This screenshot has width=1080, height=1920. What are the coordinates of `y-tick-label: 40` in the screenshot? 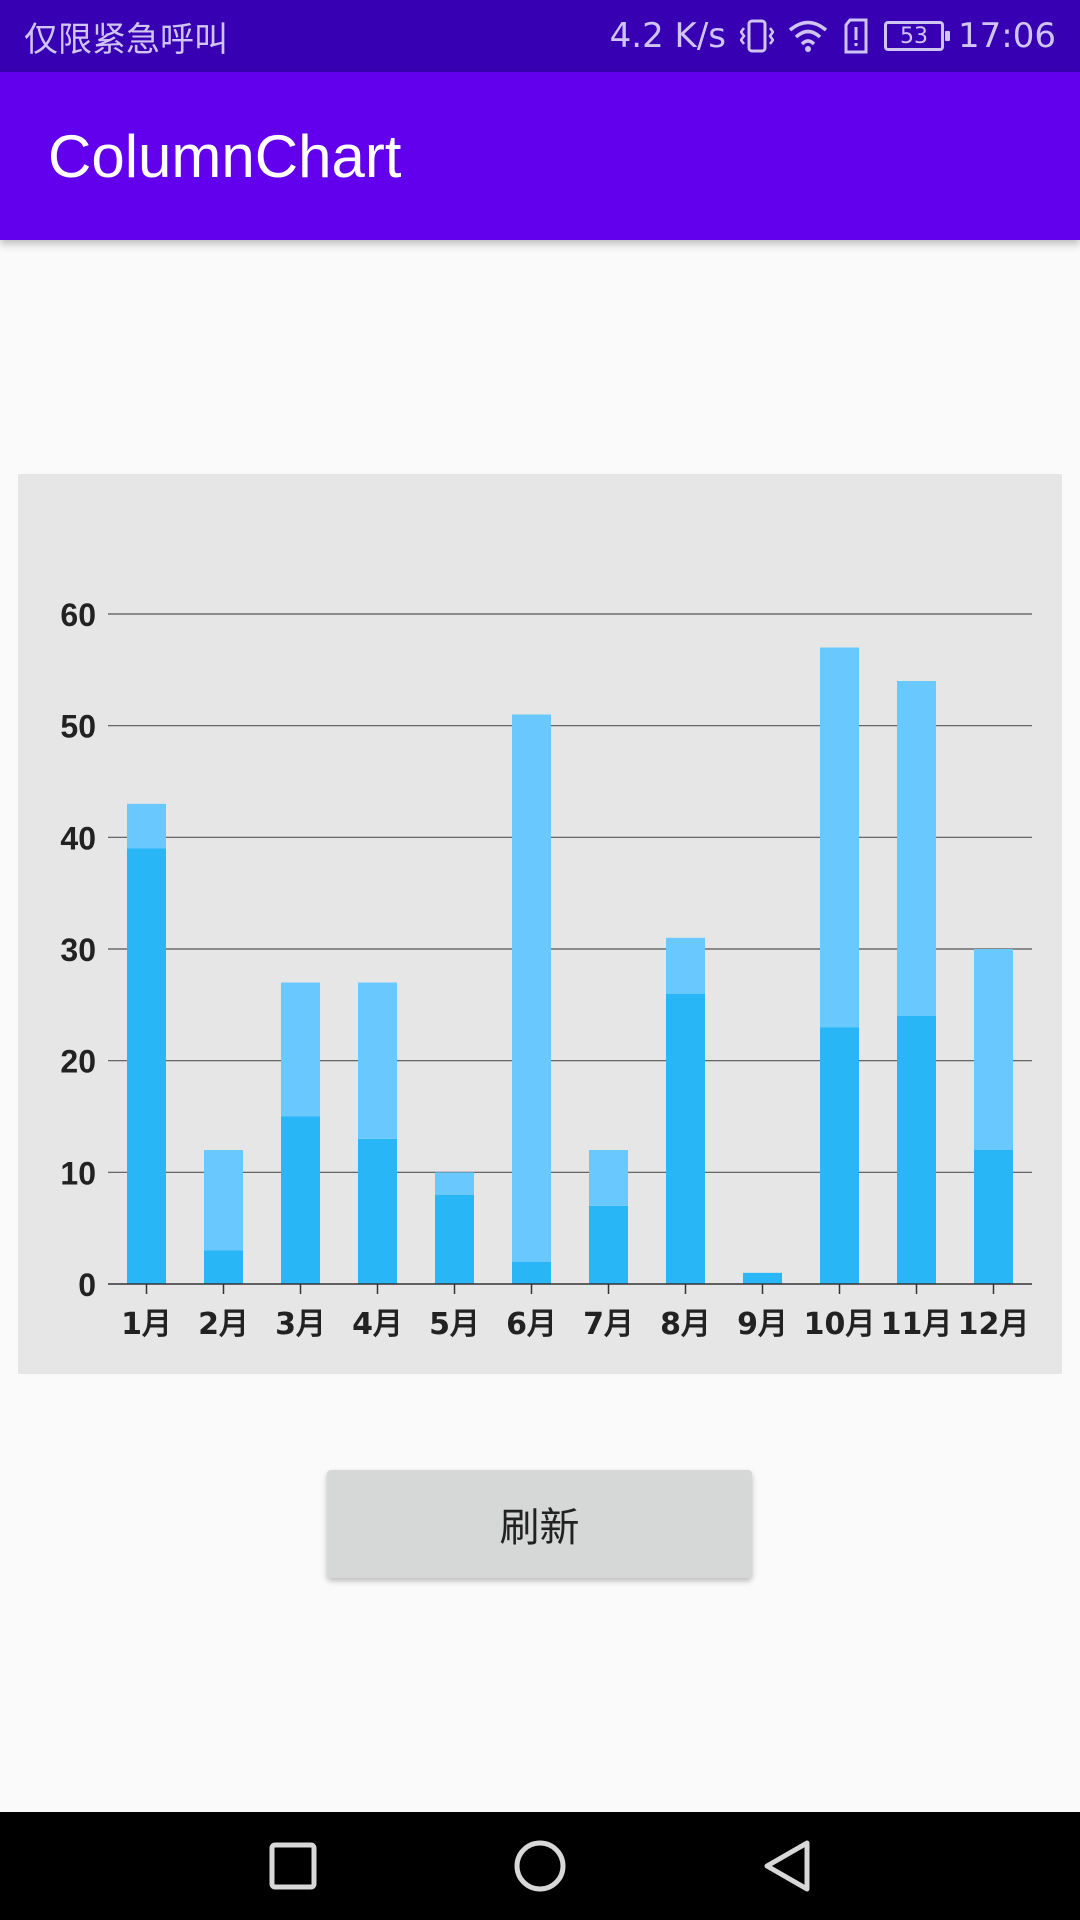 It's located at (78, 838).